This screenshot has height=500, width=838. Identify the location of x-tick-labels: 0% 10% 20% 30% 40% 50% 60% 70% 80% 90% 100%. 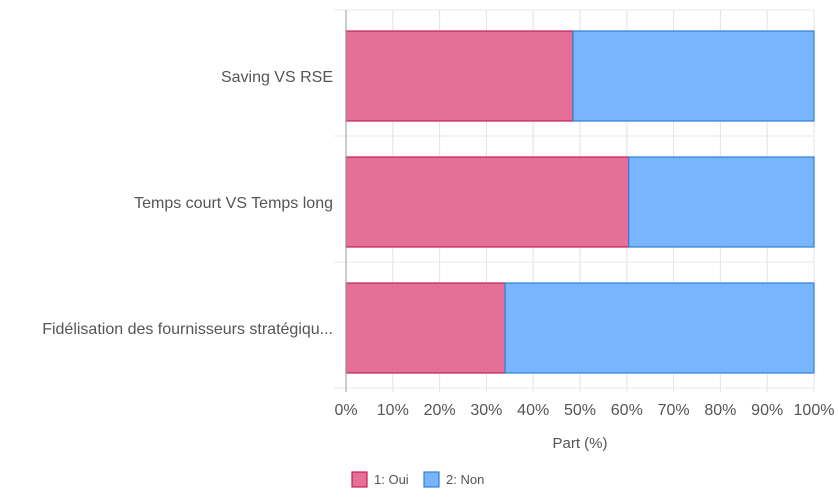
(584, 410).